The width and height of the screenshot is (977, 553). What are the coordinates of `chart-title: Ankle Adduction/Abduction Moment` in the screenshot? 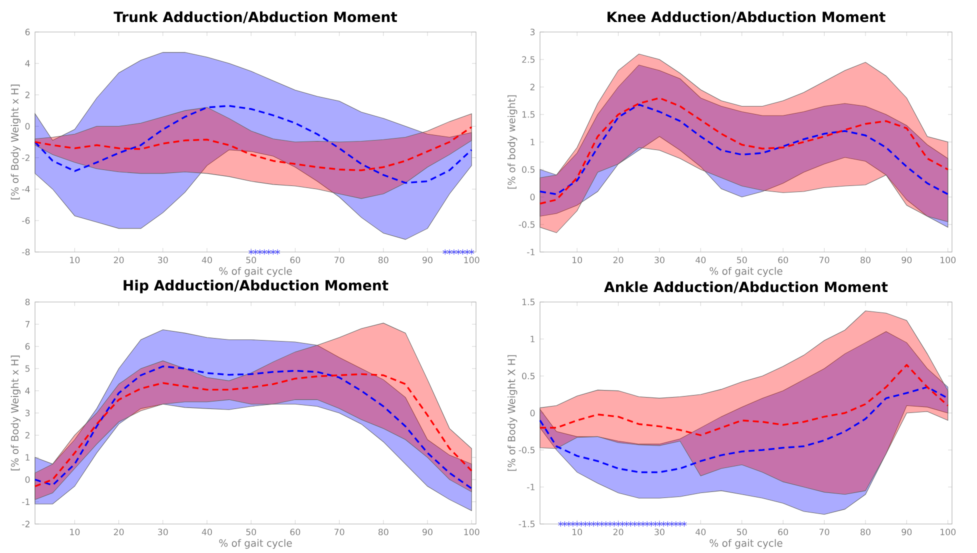 It's located at (746, 287).